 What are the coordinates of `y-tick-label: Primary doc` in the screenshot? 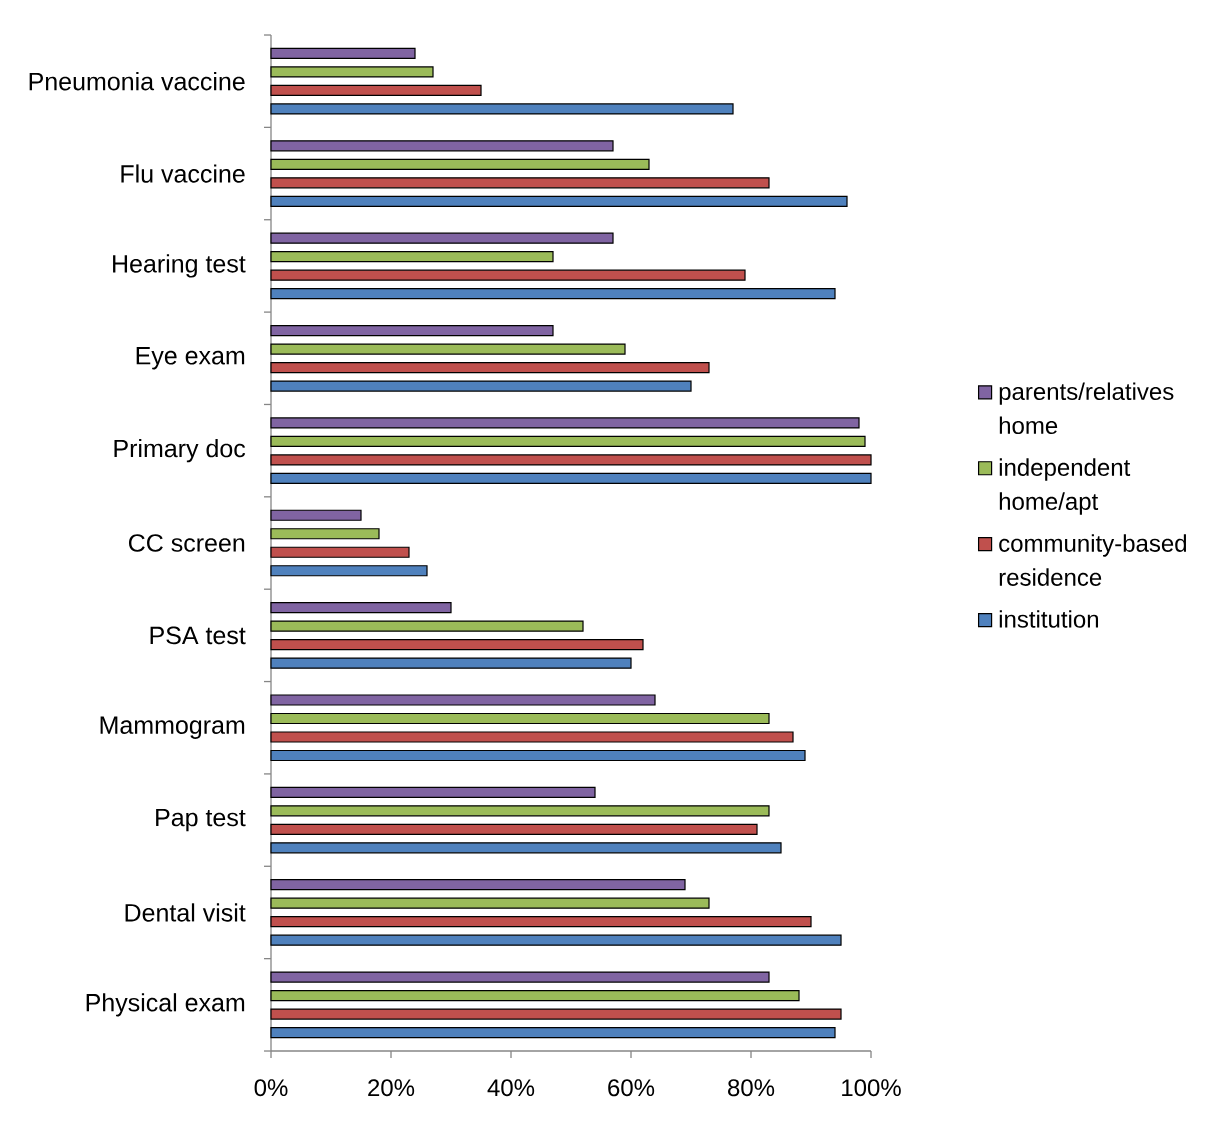 It's located at (180, 451).